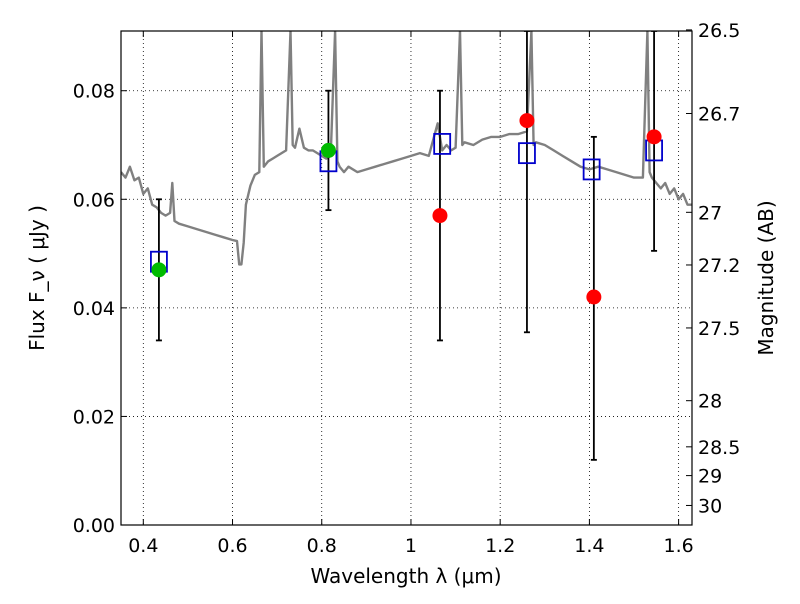 The width and height of the screenshot is (800, 604). I want to click on y2-axis-label: Magnitude (AB), so click(766, 277).